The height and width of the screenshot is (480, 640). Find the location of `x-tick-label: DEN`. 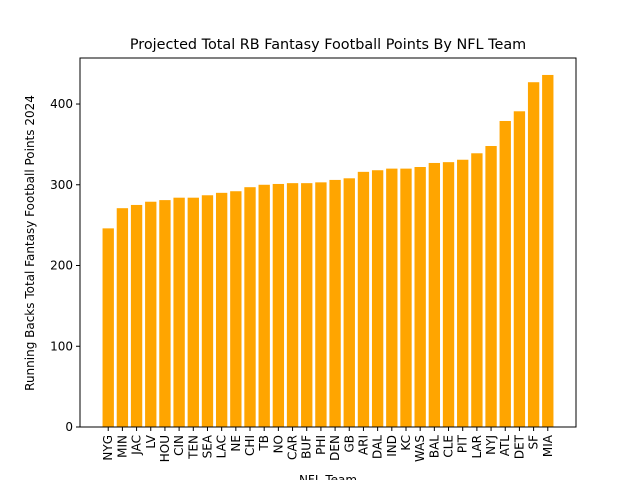

x-tick-label: DEN is located at coordinates (335, 448).